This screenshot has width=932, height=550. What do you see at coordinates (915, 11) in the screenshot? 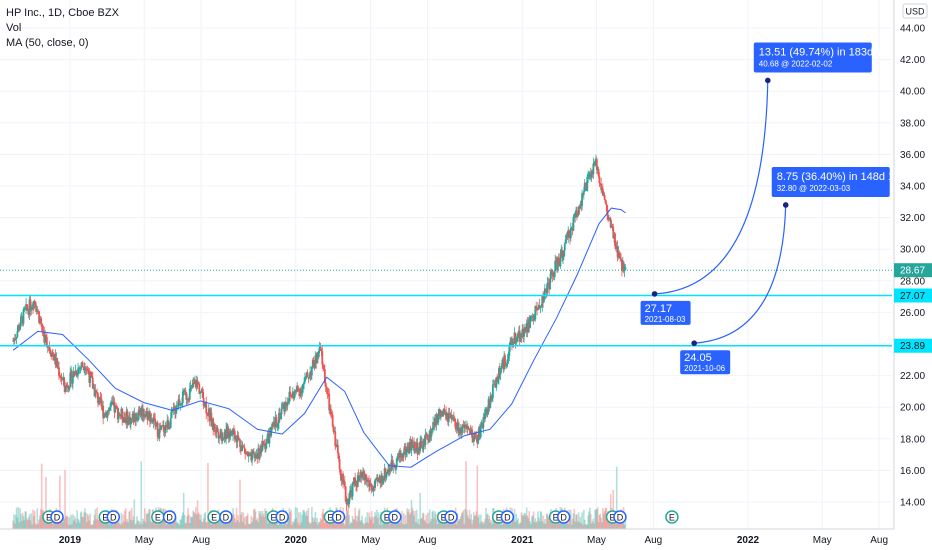
I see `currency-box` at bounding box center [915, 11].